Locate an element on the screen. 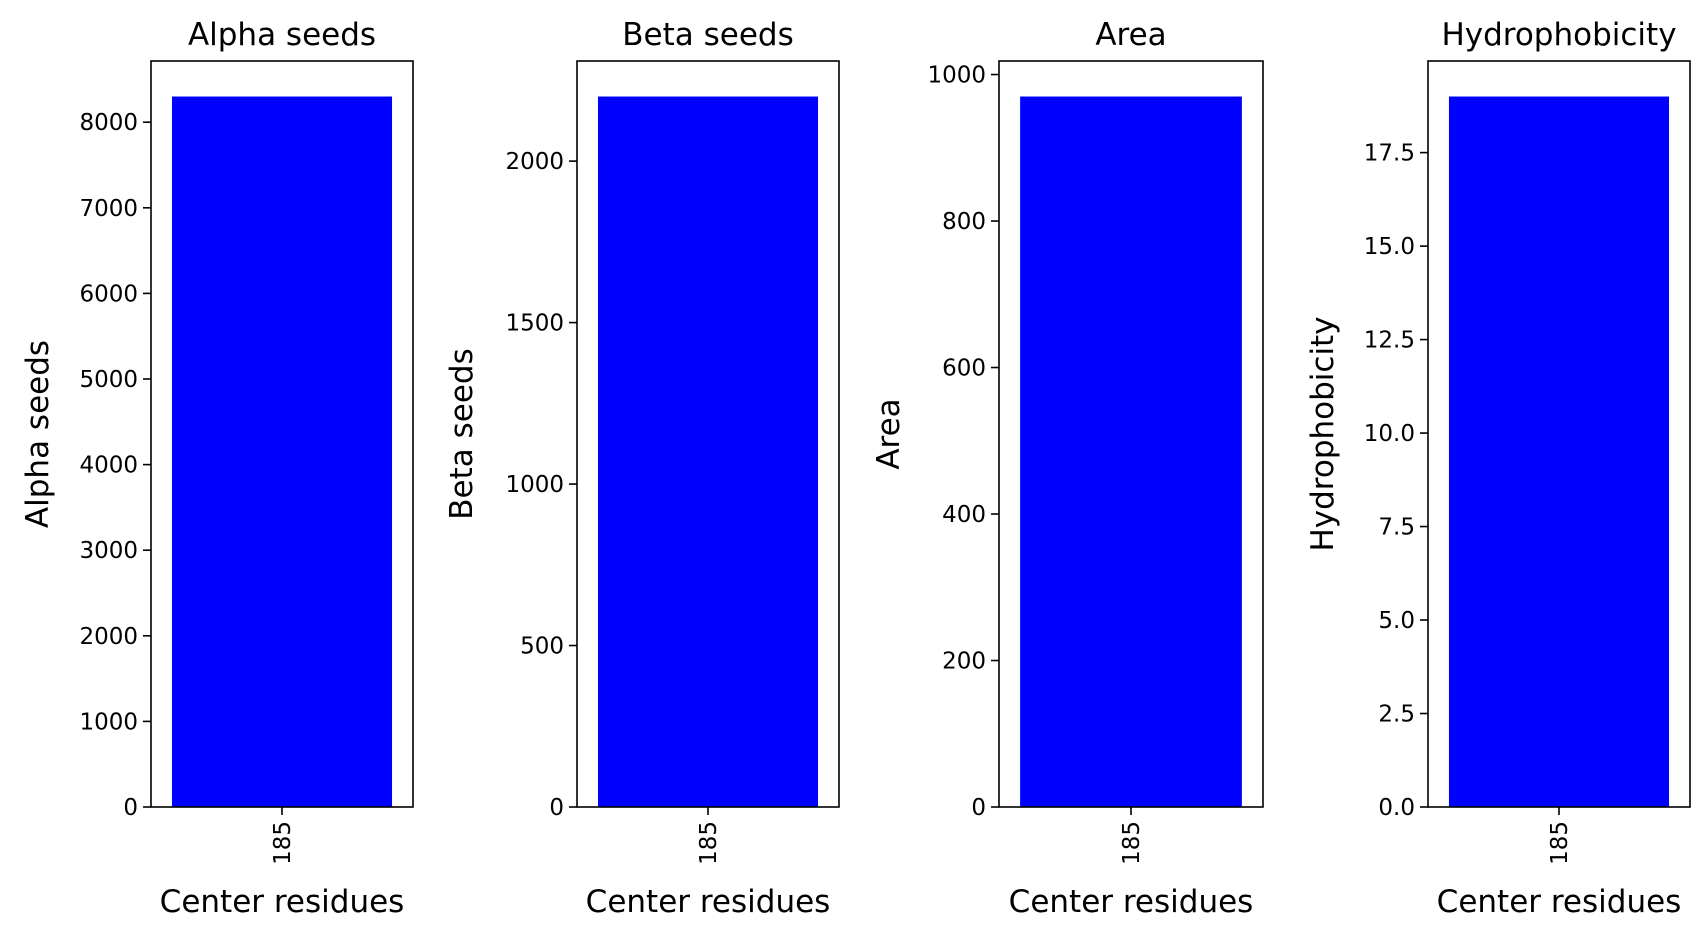 This screenshot has width=1706, height=937. y-axis-label-2: Beta seeds is located at coordinates (462, 433).